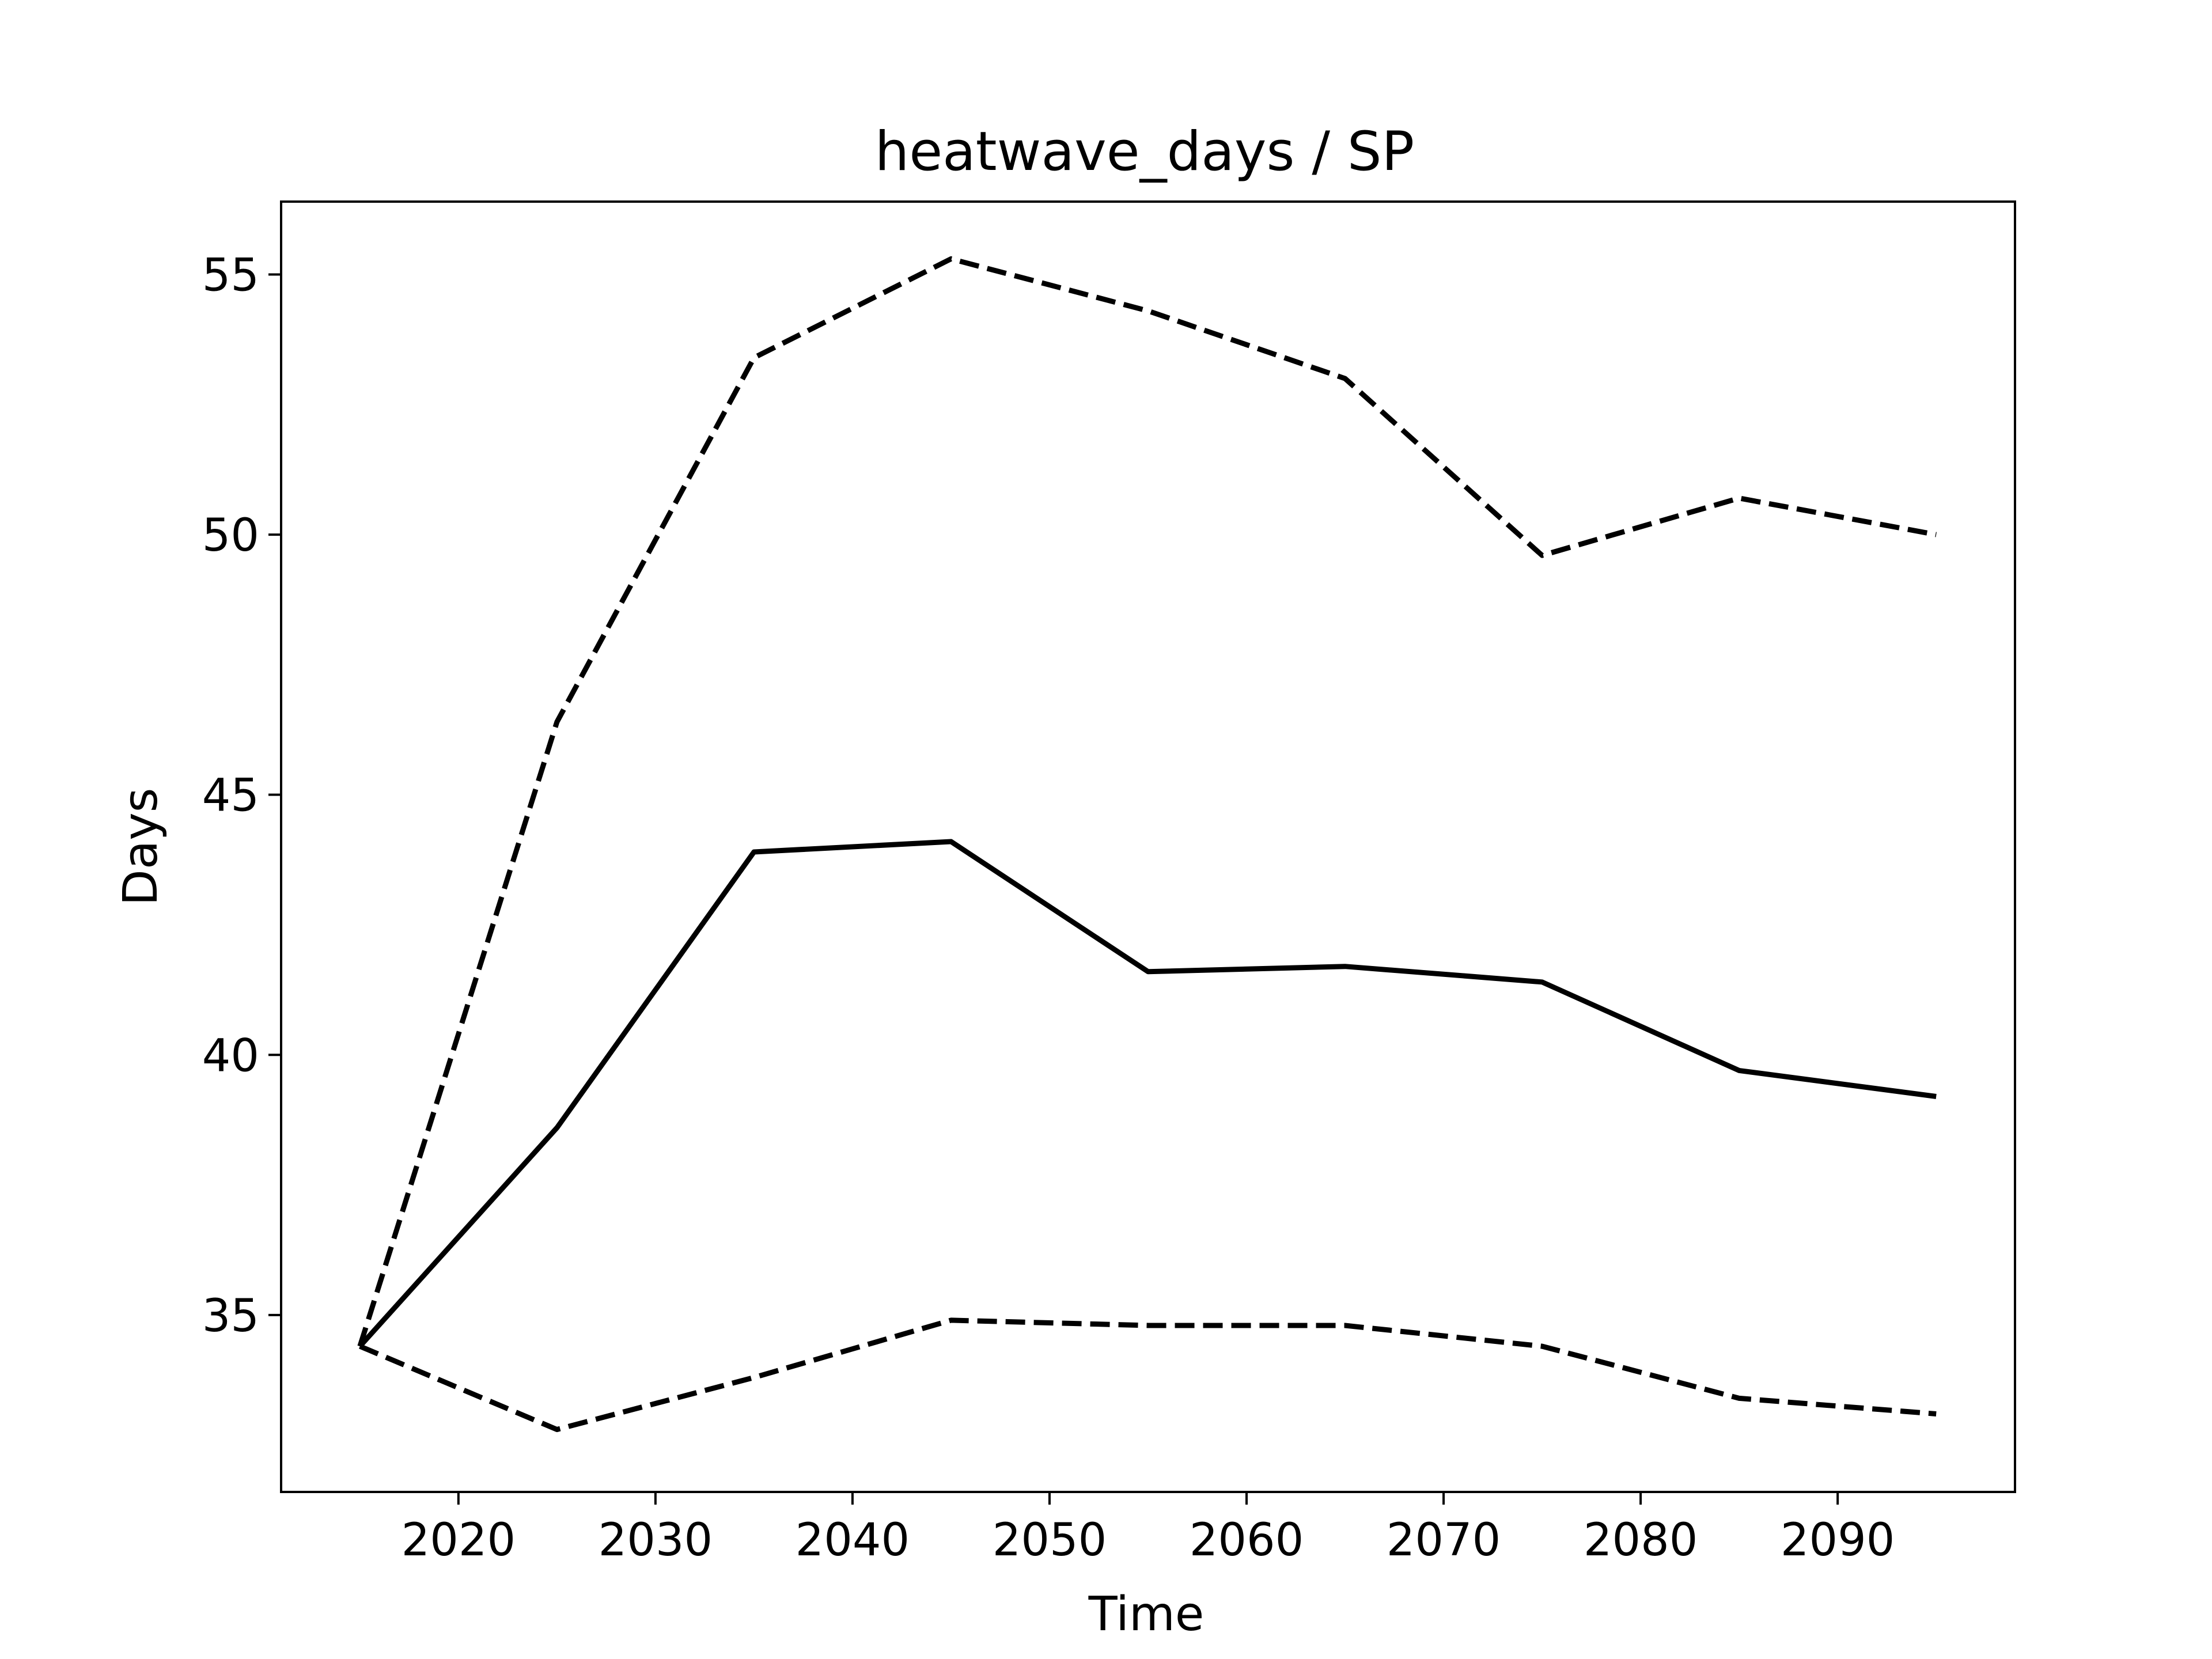 This screenshot has height=1659, width=2212. Describe the element at coordinates (230, 796) in the screenshot. I see `y-tick-label: 45` at that location.